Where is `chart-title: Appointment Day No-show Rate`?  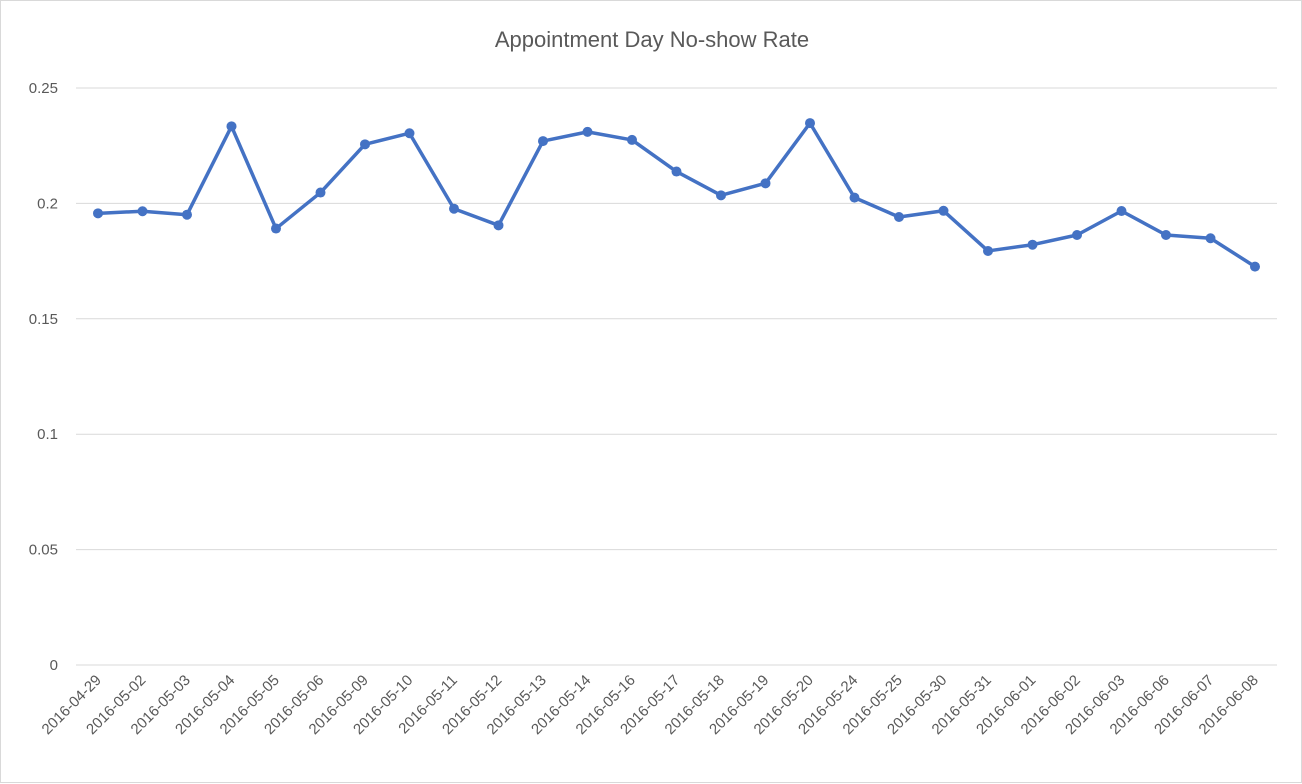 chart-title: Appointment Day No-show Rate is located at coordinates (652, 39).